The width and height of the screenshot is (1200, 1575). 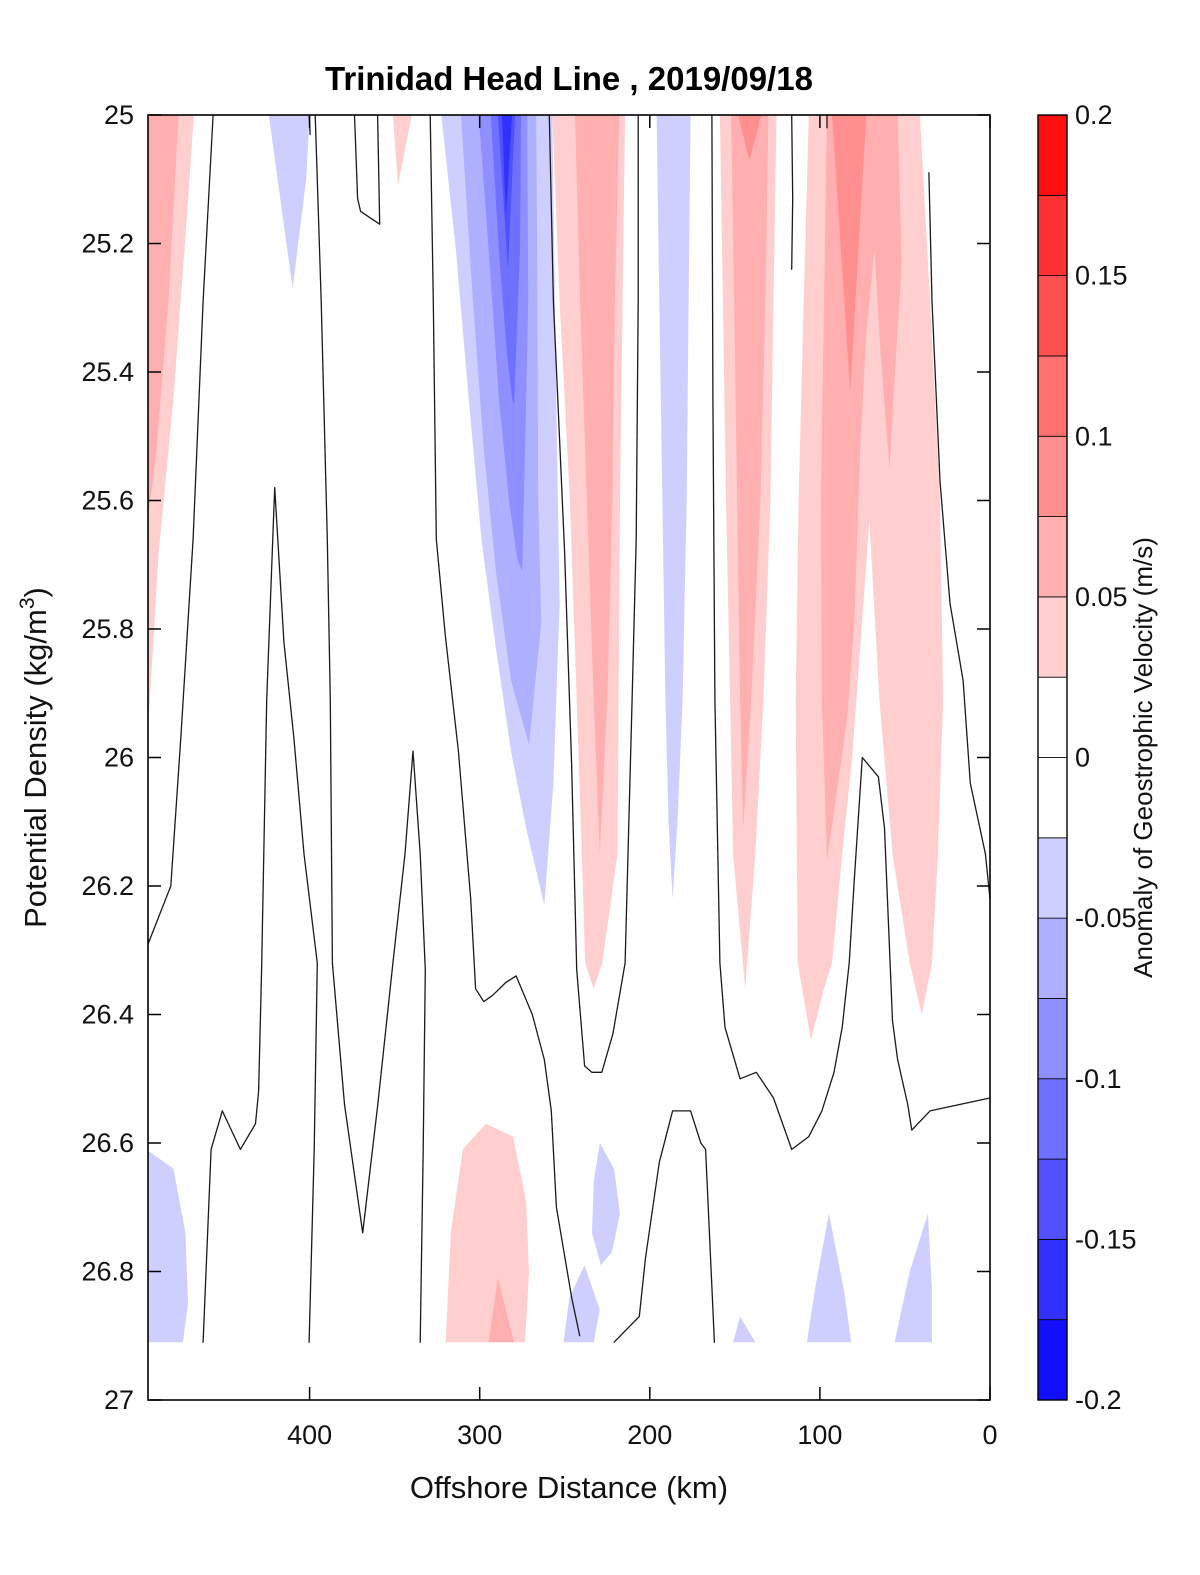 I want to click on contour-region-band2-blue, so click(x=673, y=507).